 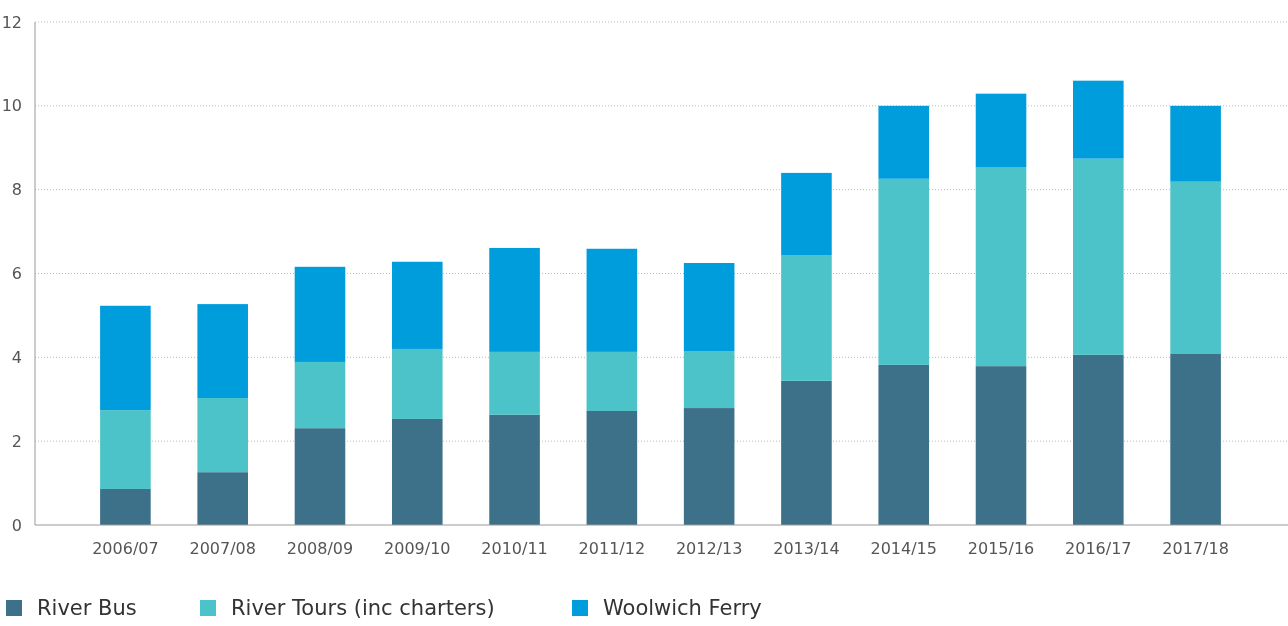 What do you see at coordinates (16, 441) in the screenshot?
I see `y-tick-label: 2` at bounding box center [16, 441].